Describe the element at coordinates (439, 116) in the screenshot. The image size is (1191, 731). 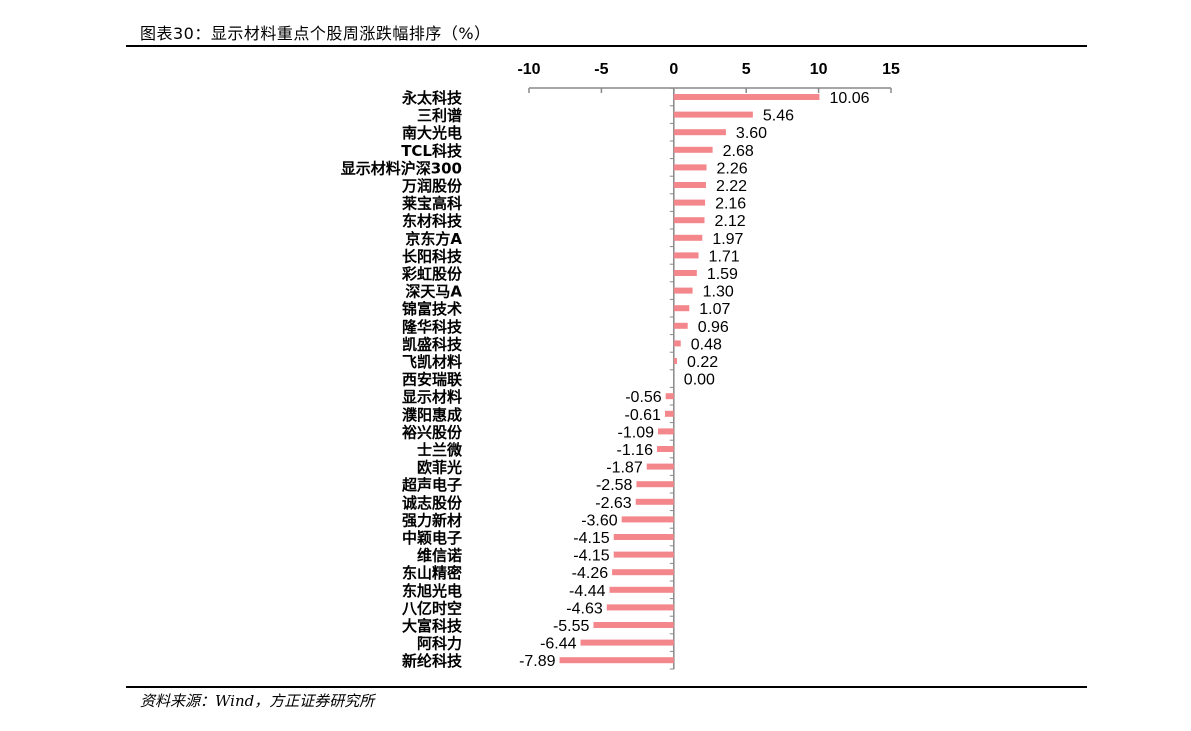
I see `category-label: 三利谱` at that location.